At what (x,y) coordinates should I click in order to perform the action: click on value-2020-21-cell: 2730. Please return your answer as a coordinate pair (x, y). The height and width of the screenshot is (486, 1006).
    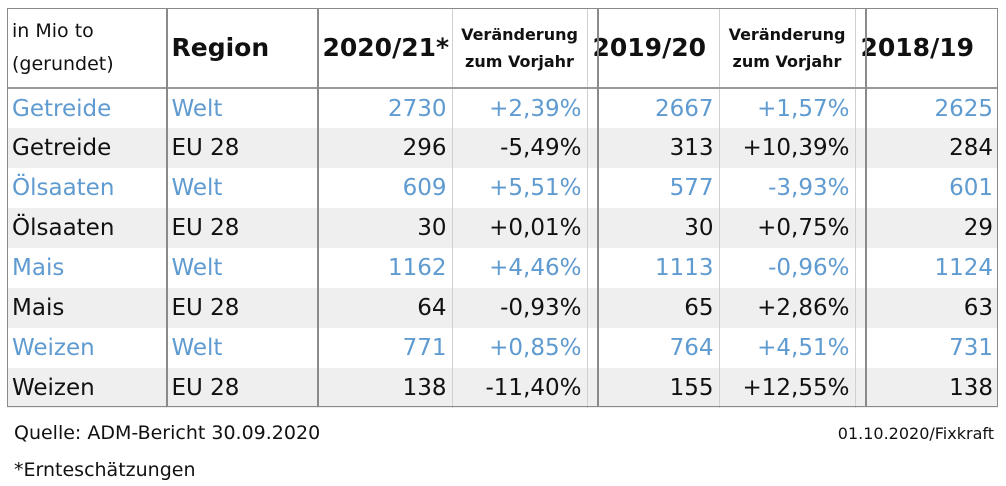
    Looking at the image, I should click on (384, 108).